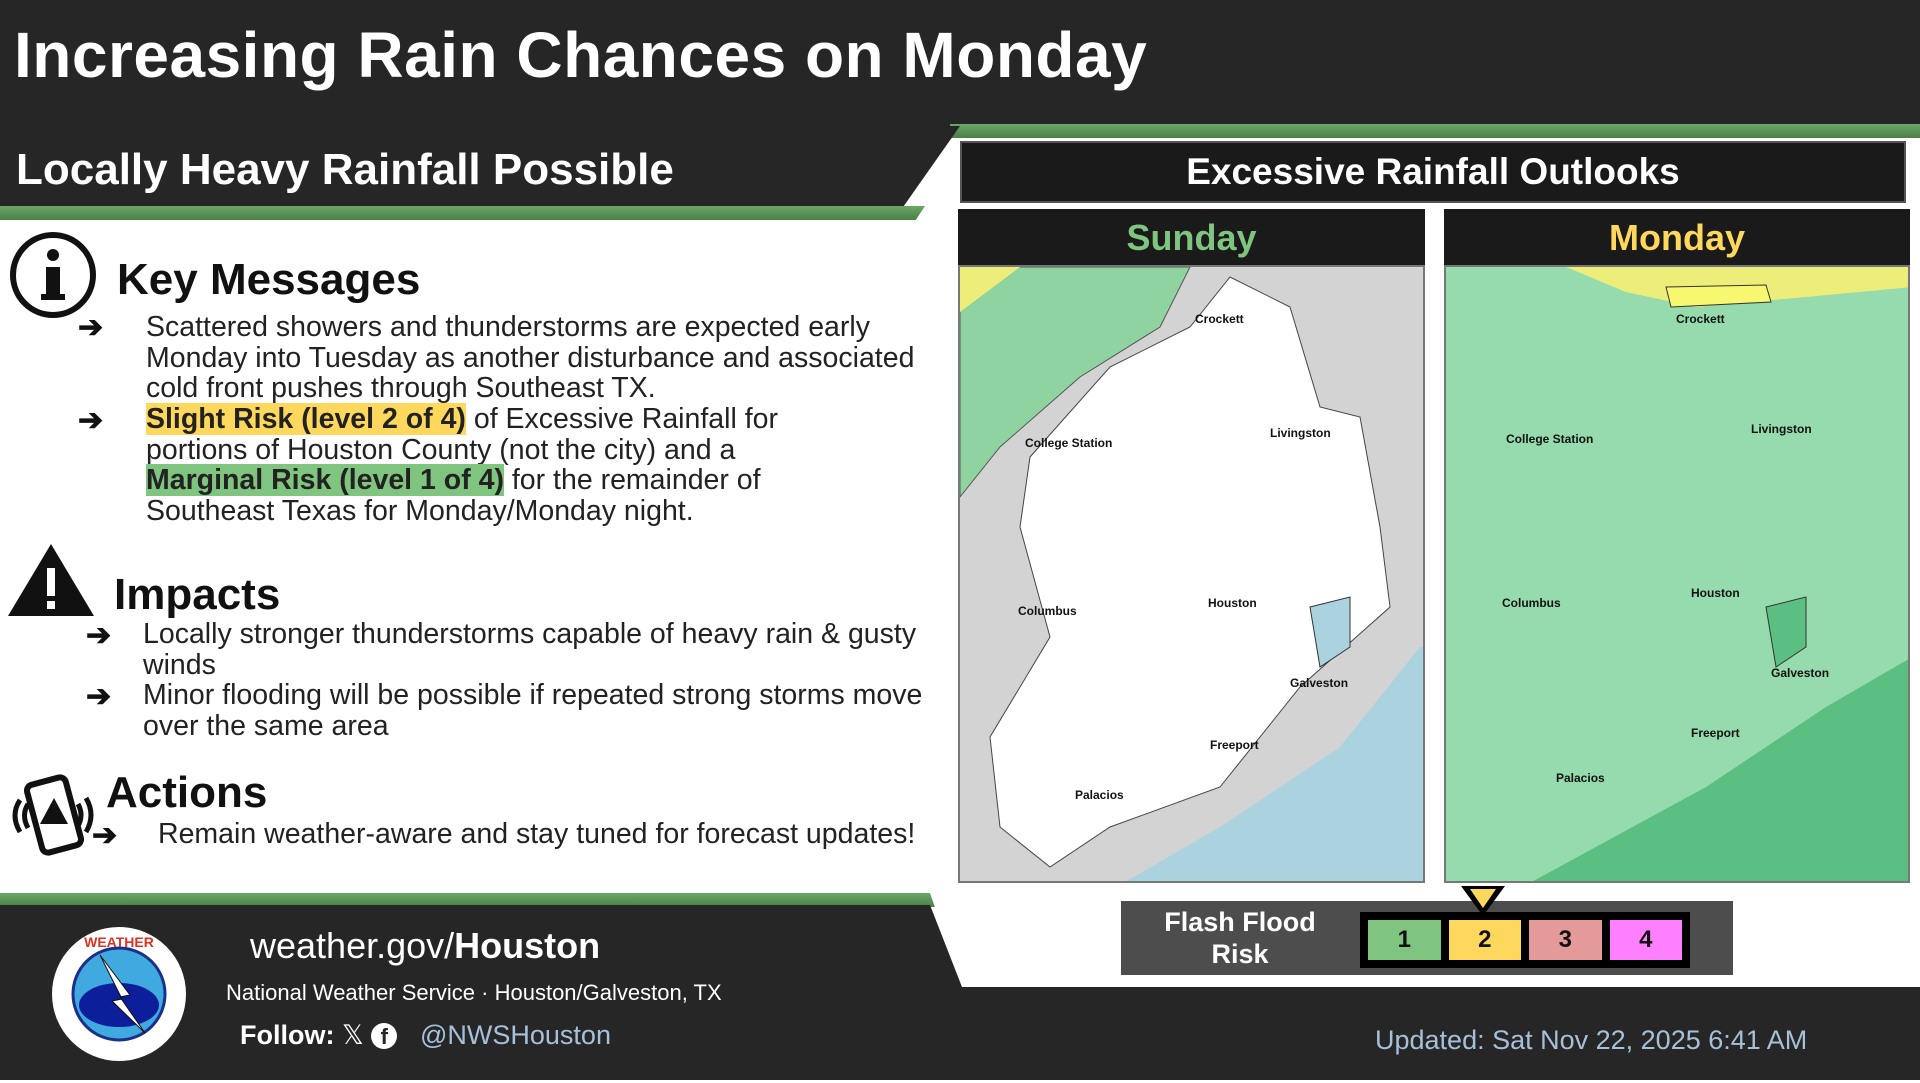  Describe the element at coordinates (287, 1035) in the screenshot. I see `follow-text: Follow:` at that location.